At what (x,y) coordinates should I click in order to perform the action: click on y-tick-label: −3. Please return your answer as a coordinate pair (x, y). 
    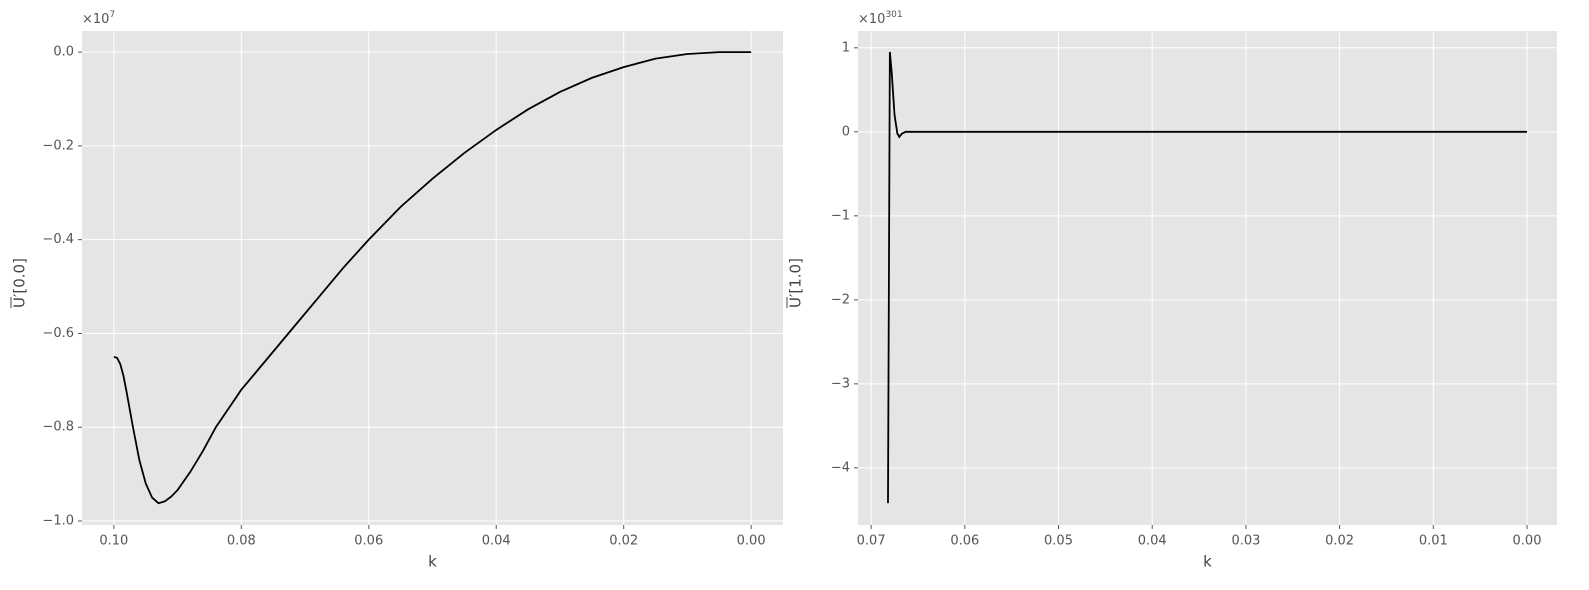
    Looking at the image, I should click on (840, 383).